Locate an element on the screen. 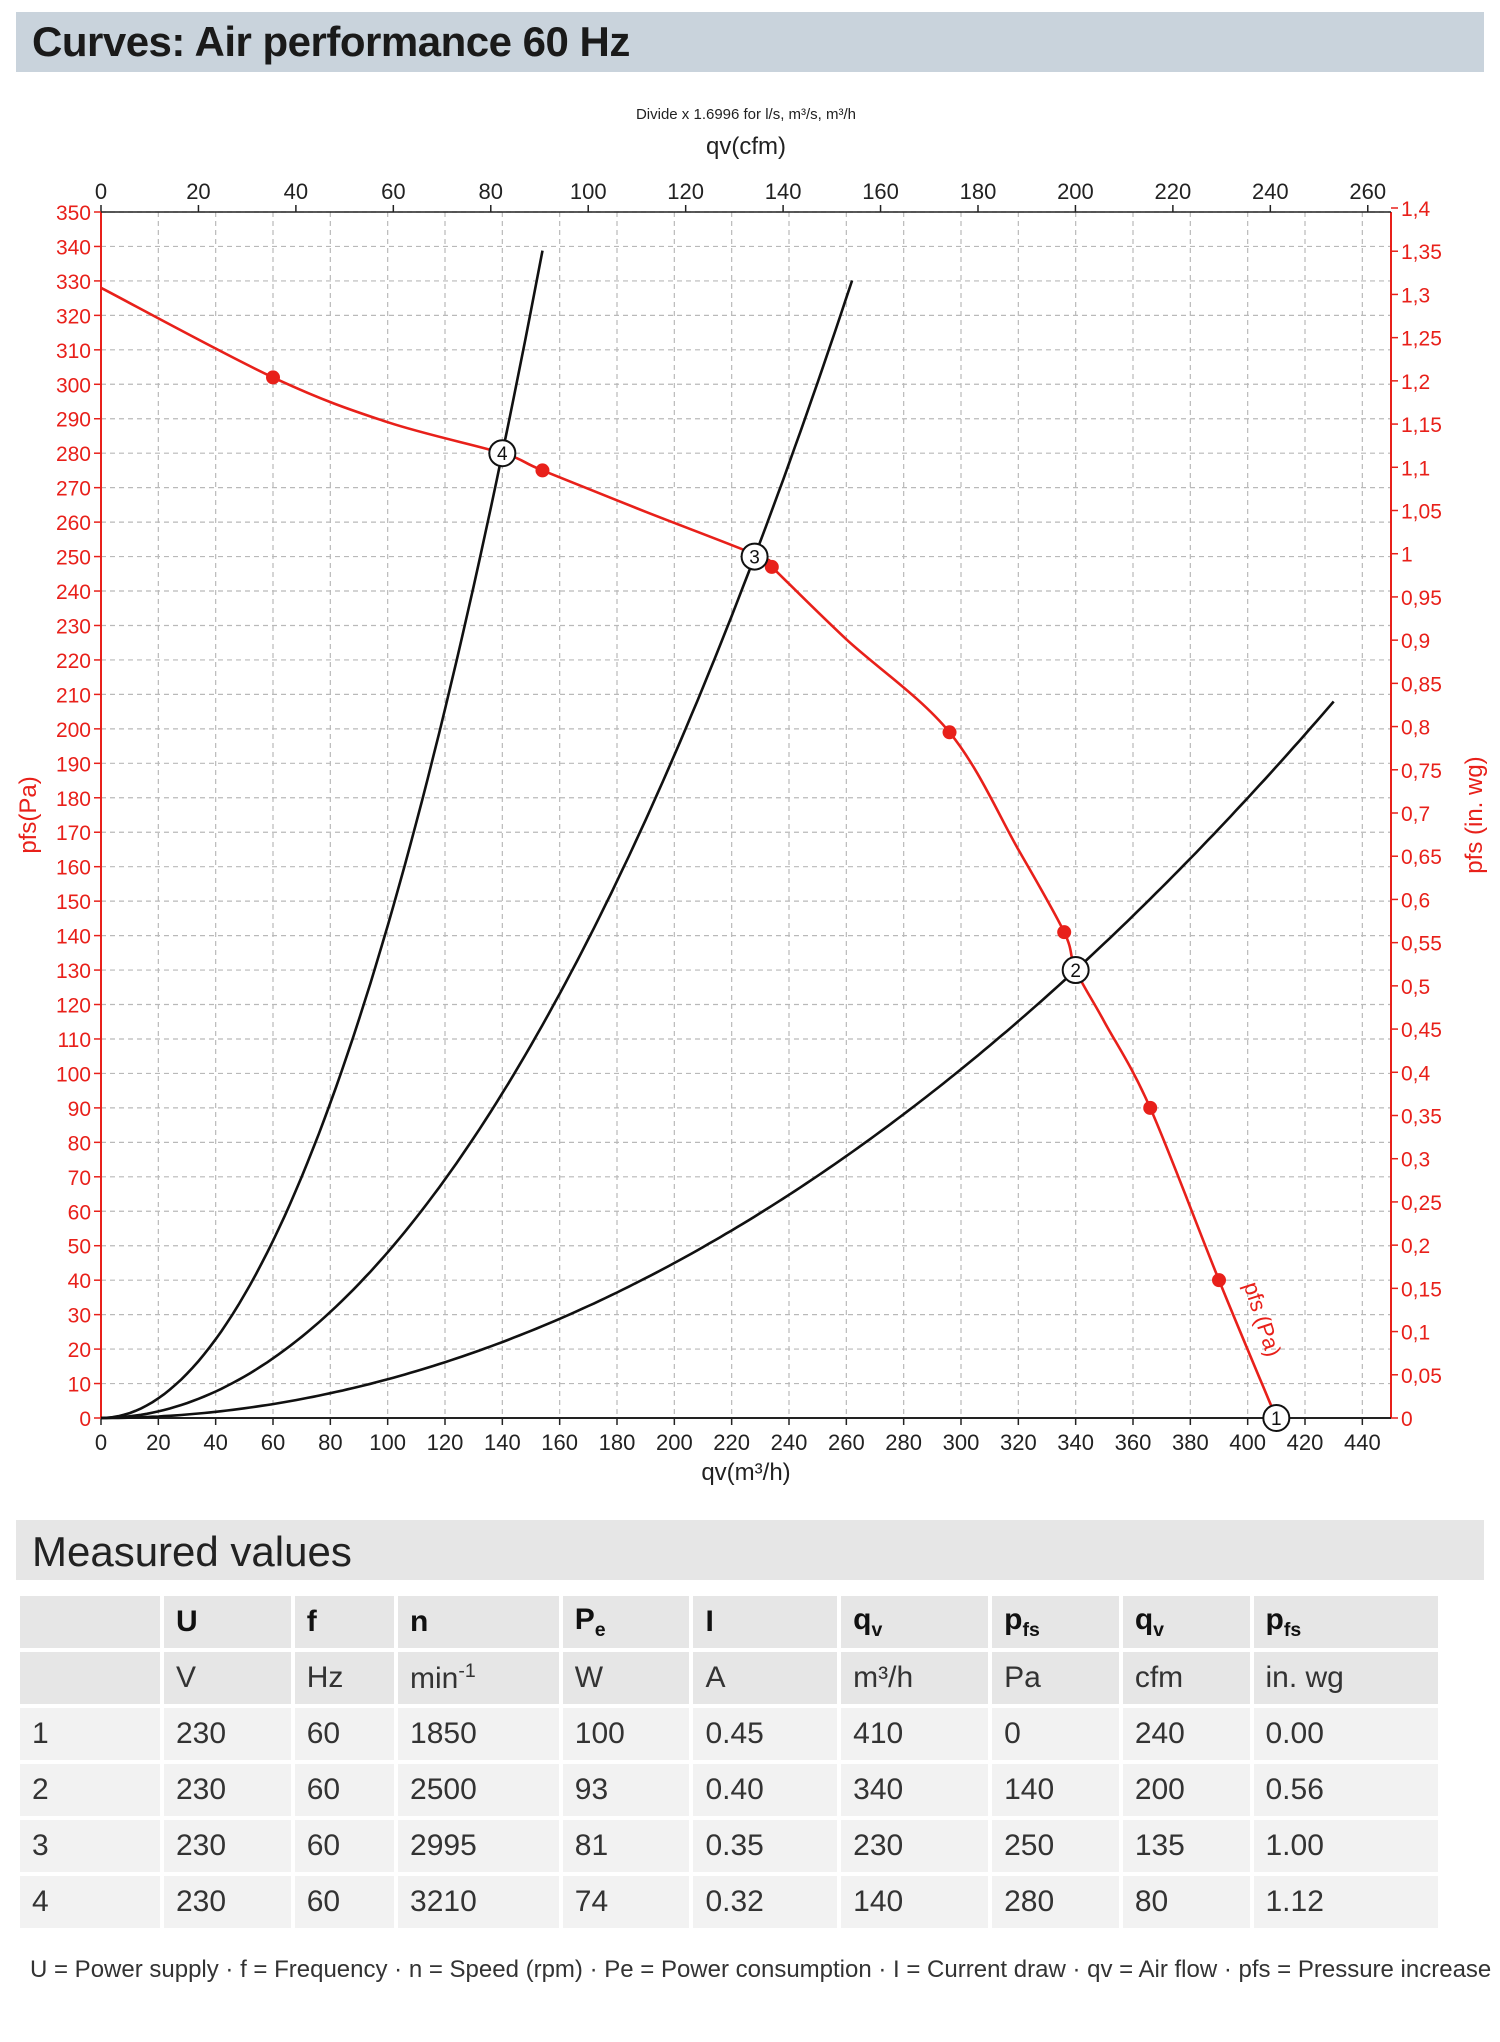  table-row: 1 230 60 1850 100 0.45 410 0 240 0.00 is located at coordinates (729, 1734).